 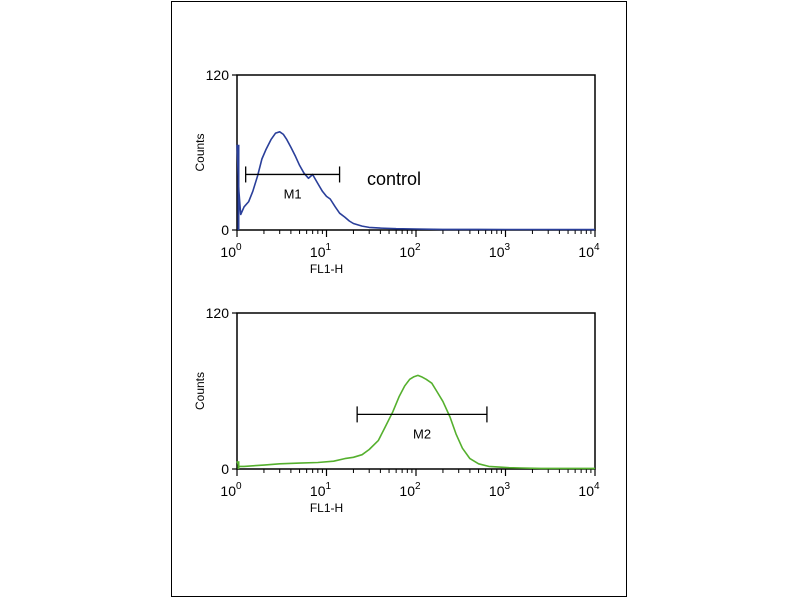 What do you see at coordinates (293, 174) in the screenshot?
I see `gate-marker-m1` at bounding box center [293, 174].